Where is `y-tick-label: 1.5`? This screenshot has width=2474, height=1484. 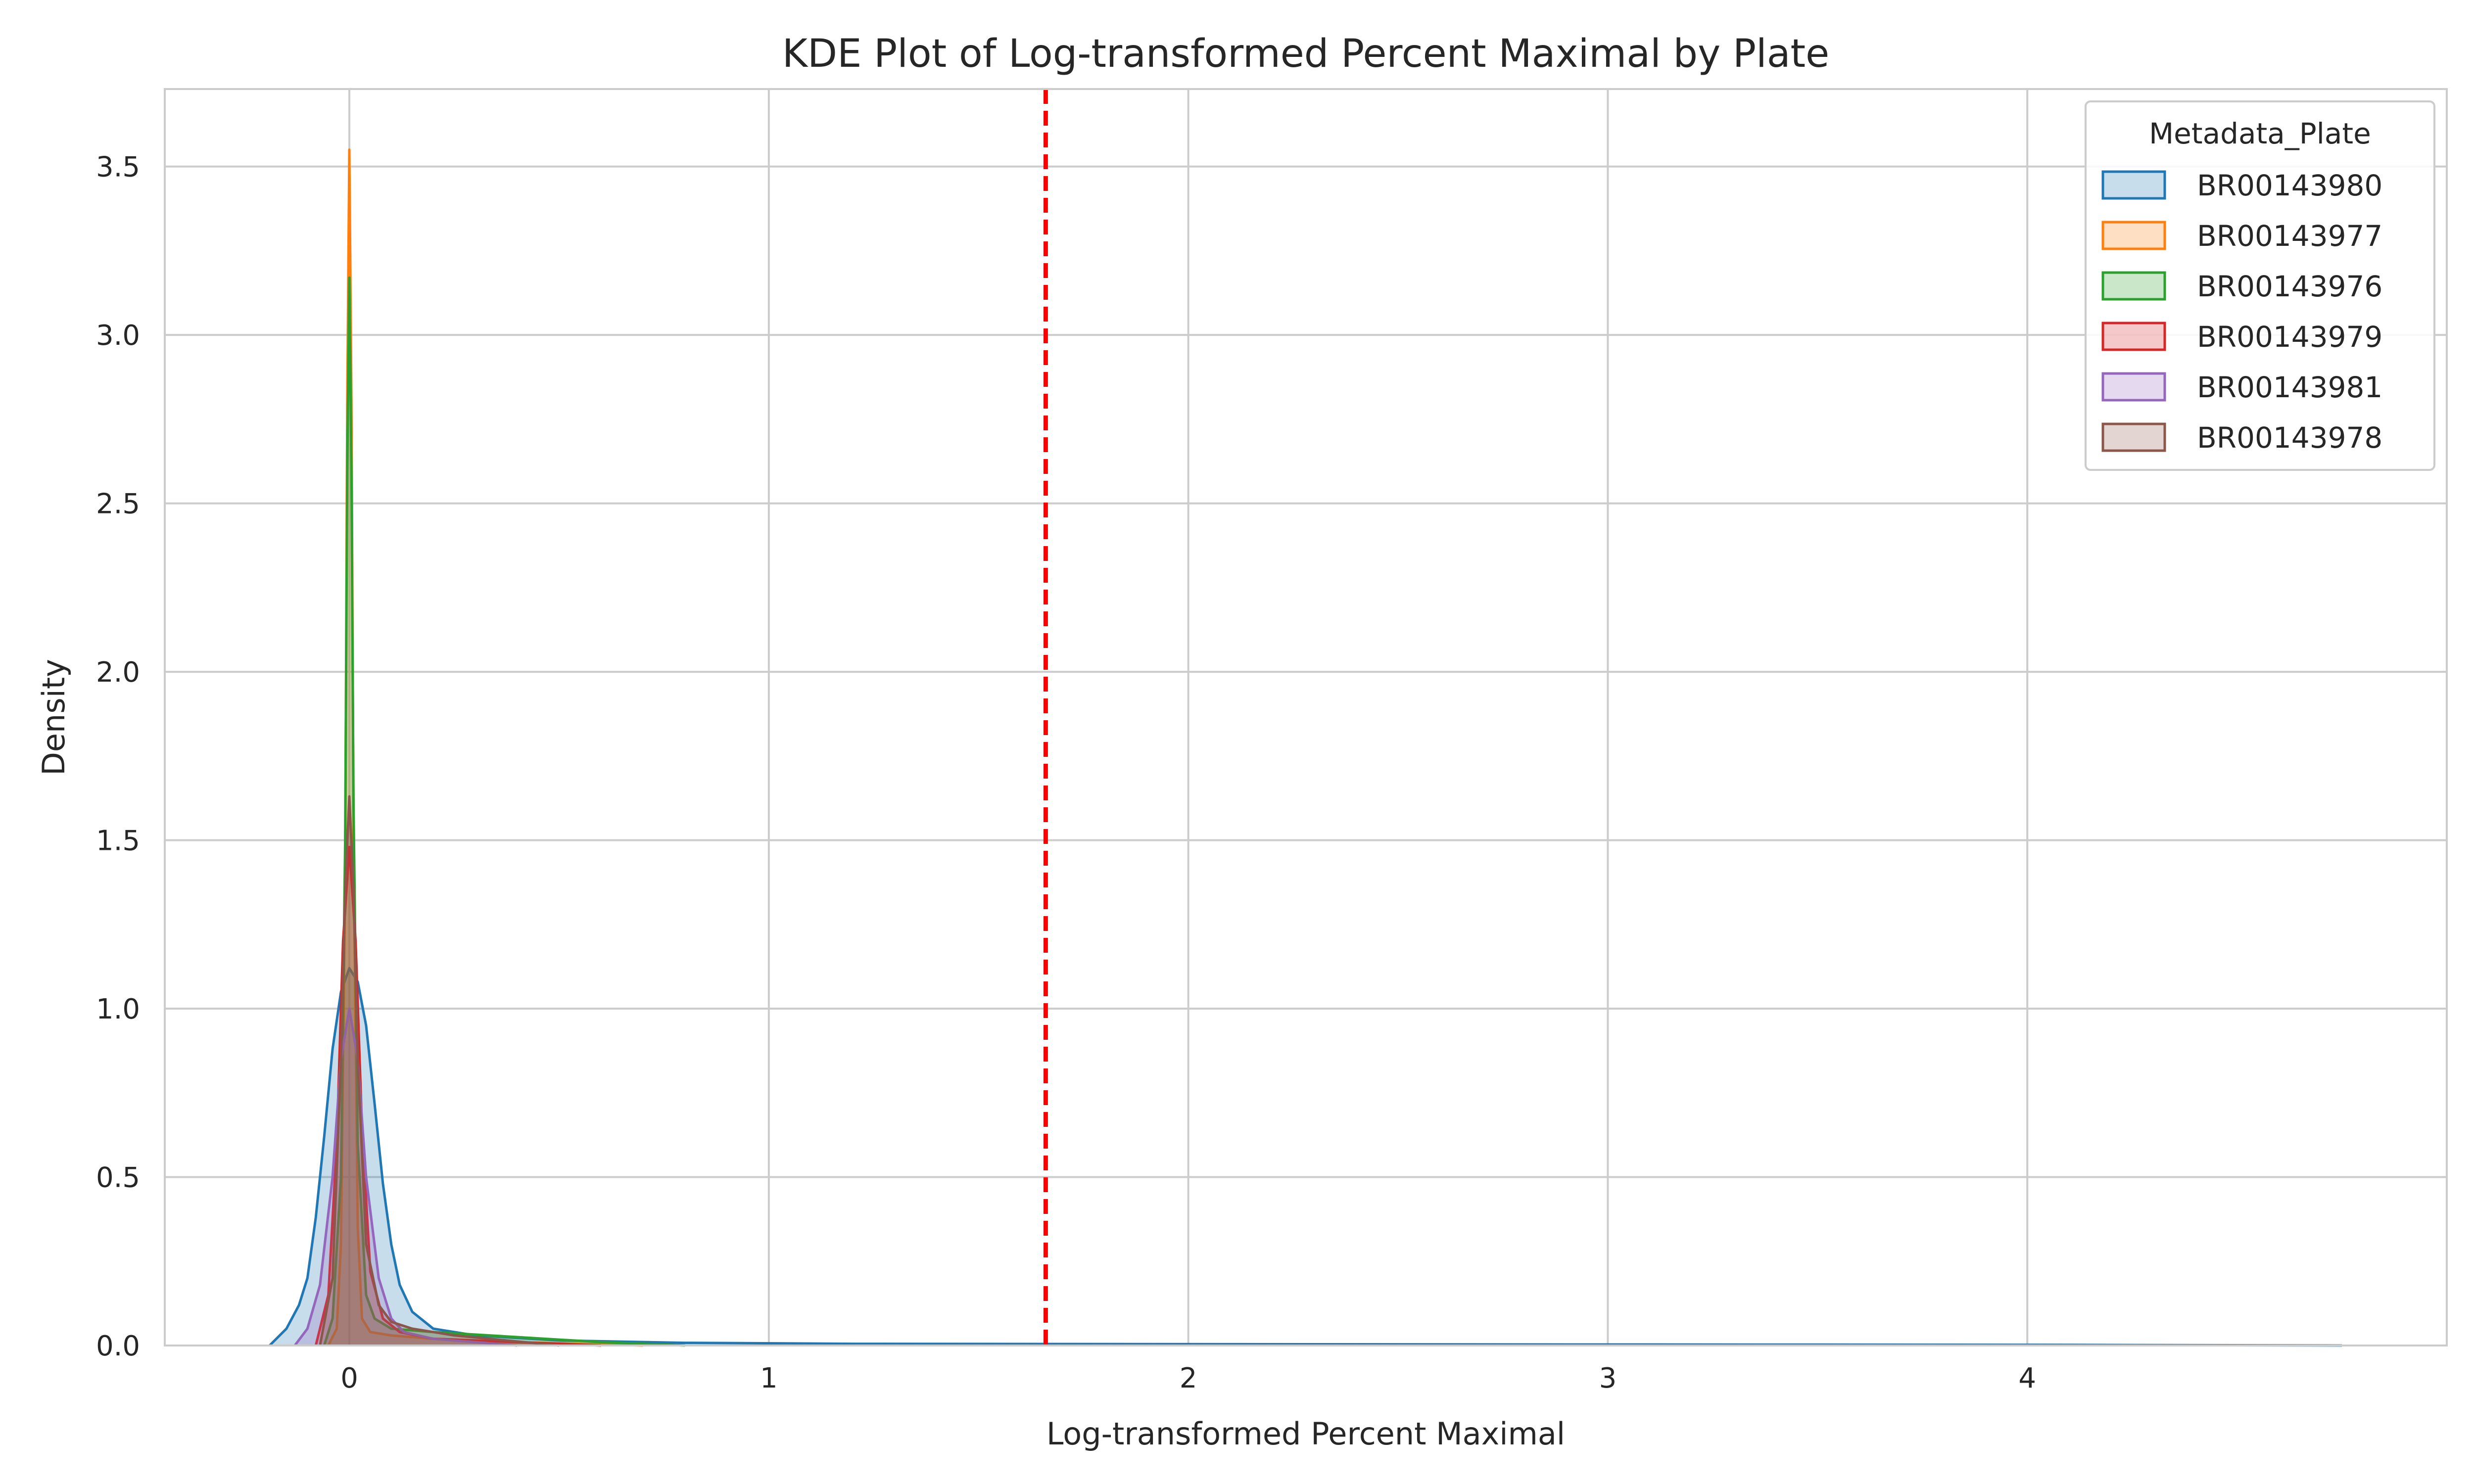
y-tick-label: 1.5 is located at coordinates (118, 841).